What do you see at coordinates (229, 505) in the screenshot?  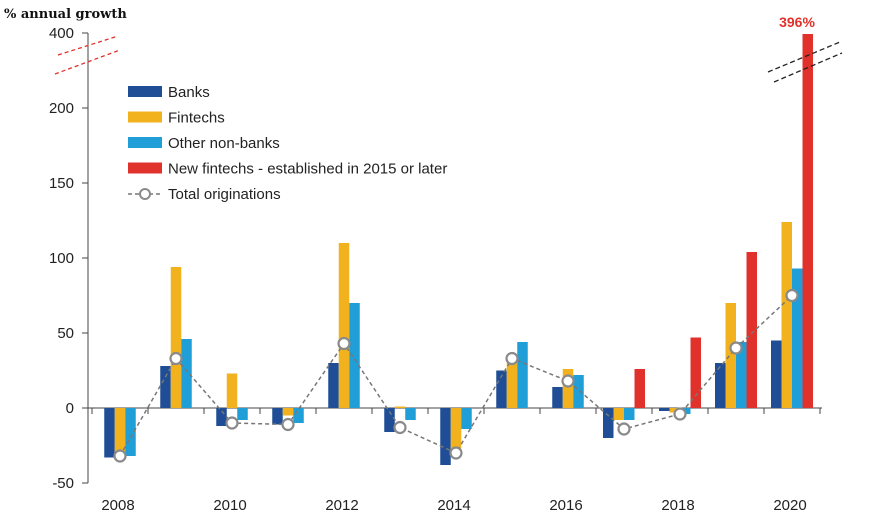 I see `x-tick-label: 2010` at bounding box center [229, 505].